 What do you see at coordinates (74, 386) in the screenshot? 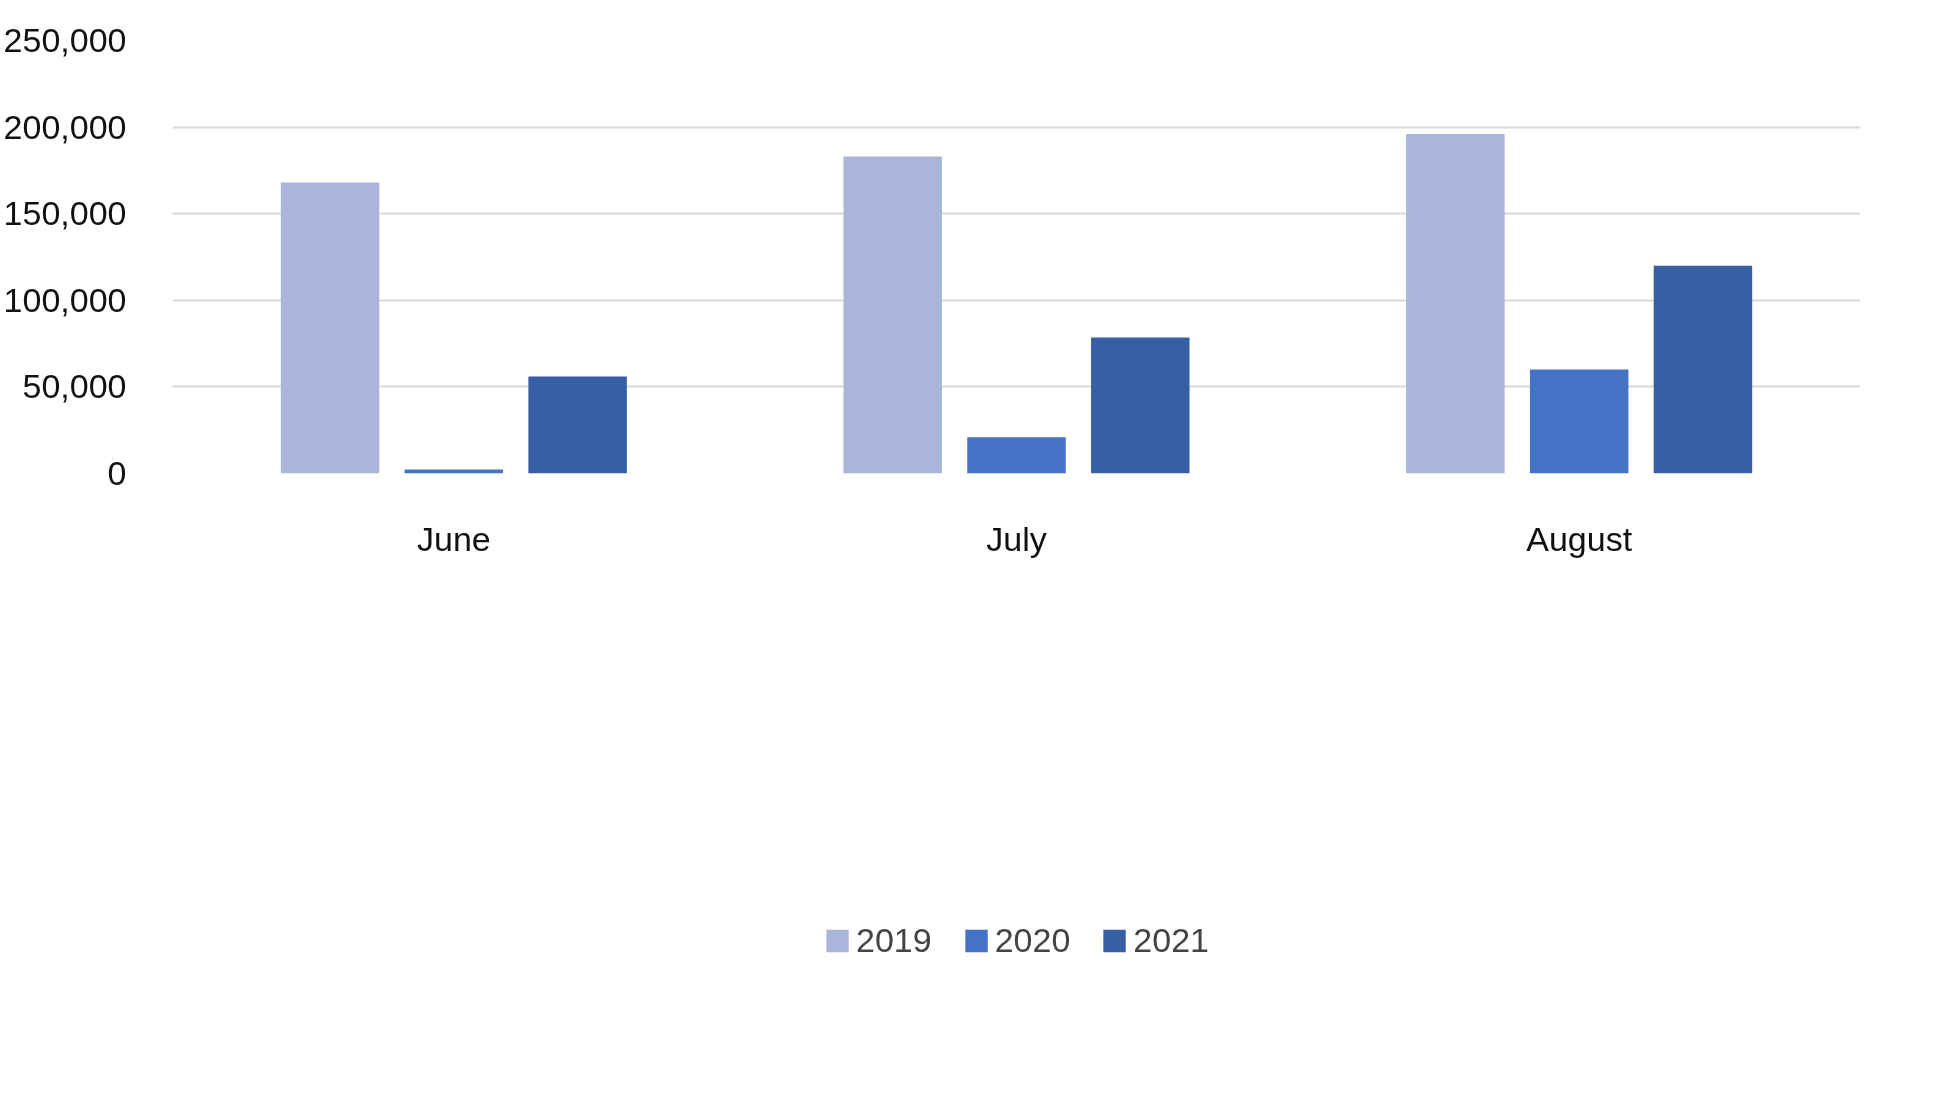
I see `y-tick-label: 50,000` at bounding box center [74, 386].